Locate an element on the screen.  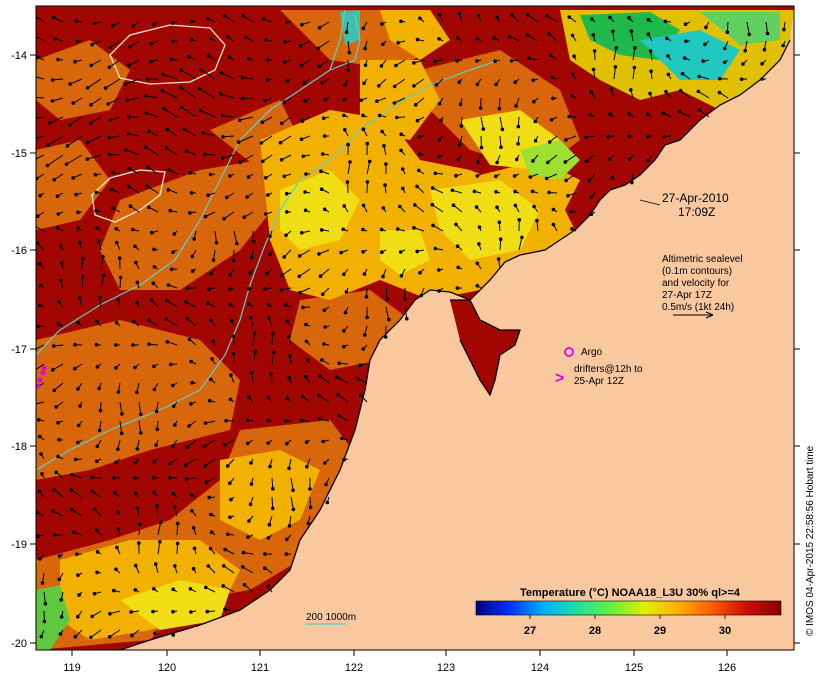
image-date: 27-Apr-2010 is located at coordinates (695, 198).